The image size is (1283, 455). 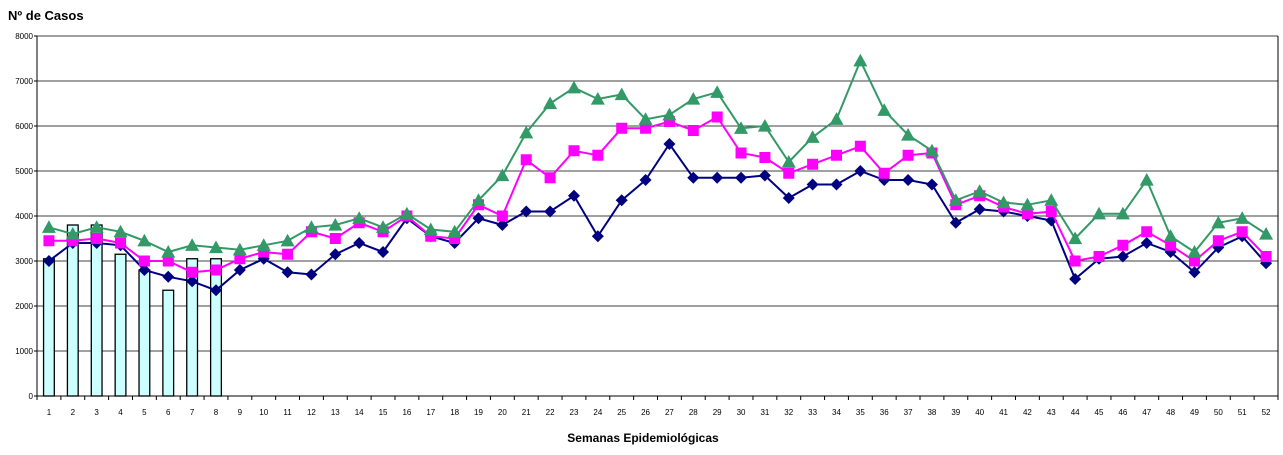 What do you see at coordinates (46, 15) in the screenshot?
I see `y-axis-title: Nº de Casos` at bounding box center [46, 15].